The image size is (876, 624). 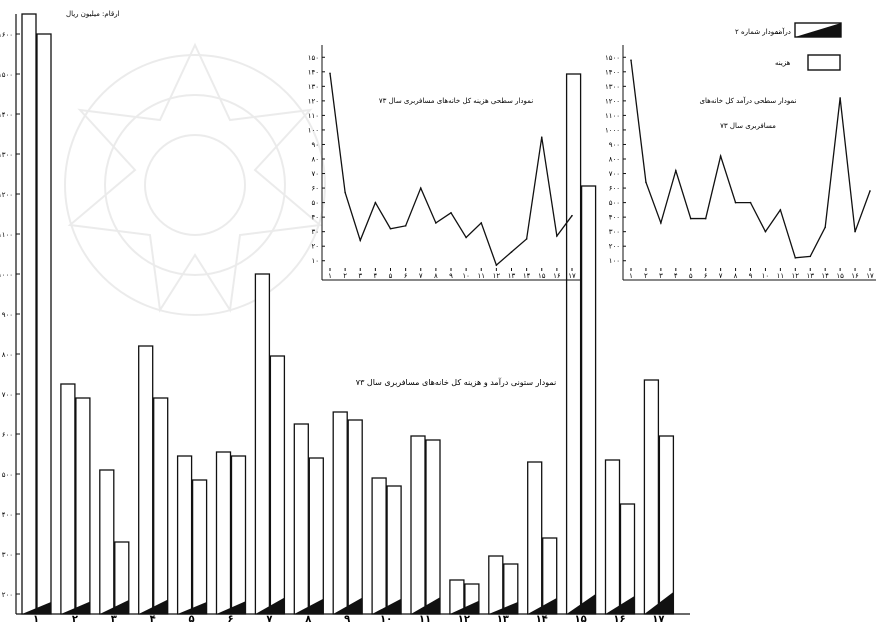 What do you see at coordinates (781, 276) in the screenshot?
I see `line2-x-tick-label: ۱۱` at bounding box center [781, 276].